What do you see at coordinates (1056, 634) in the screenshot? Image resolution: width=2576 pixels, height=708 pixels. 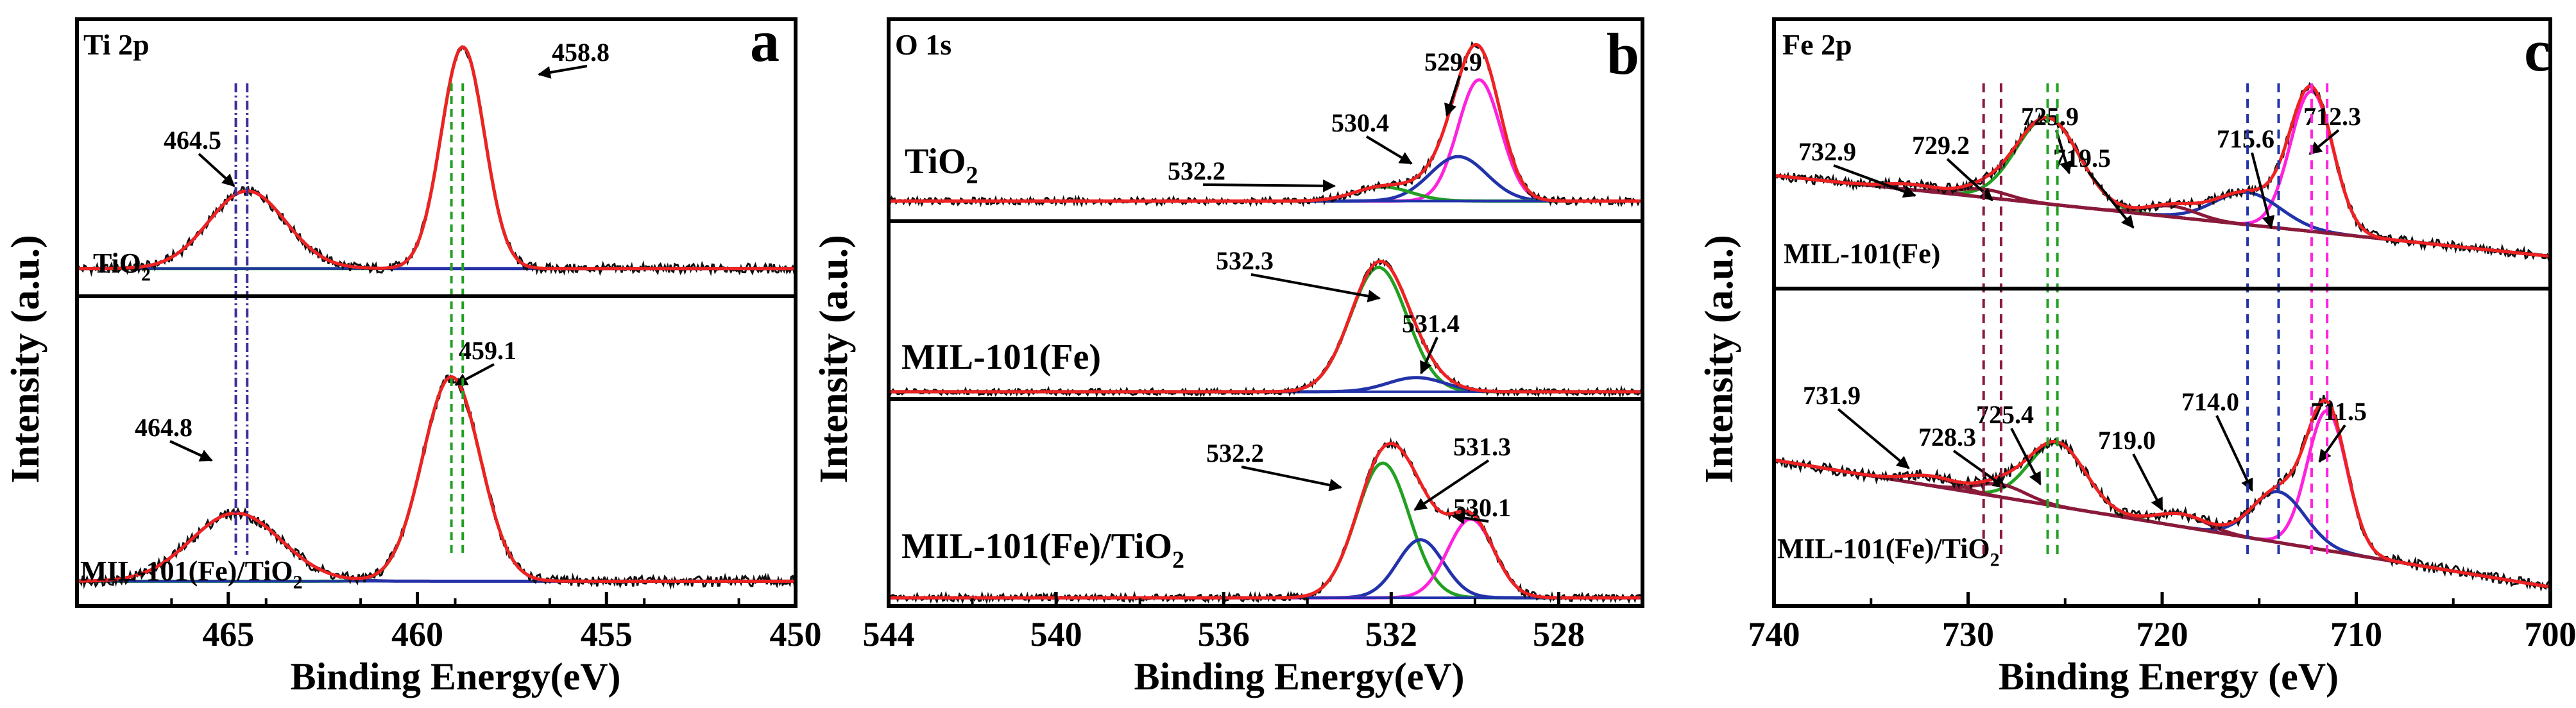 I see `x-tick-label: 540` at bounding box center [1056, 634].